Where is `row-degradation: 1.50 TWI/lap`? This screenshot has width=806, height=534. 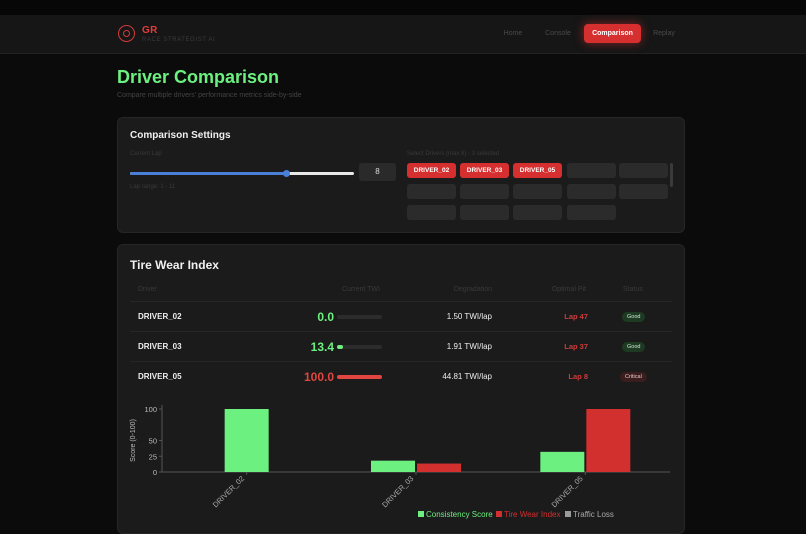 row-degradation: 1.50 TWI/lap is located at coordinates (469, 316).